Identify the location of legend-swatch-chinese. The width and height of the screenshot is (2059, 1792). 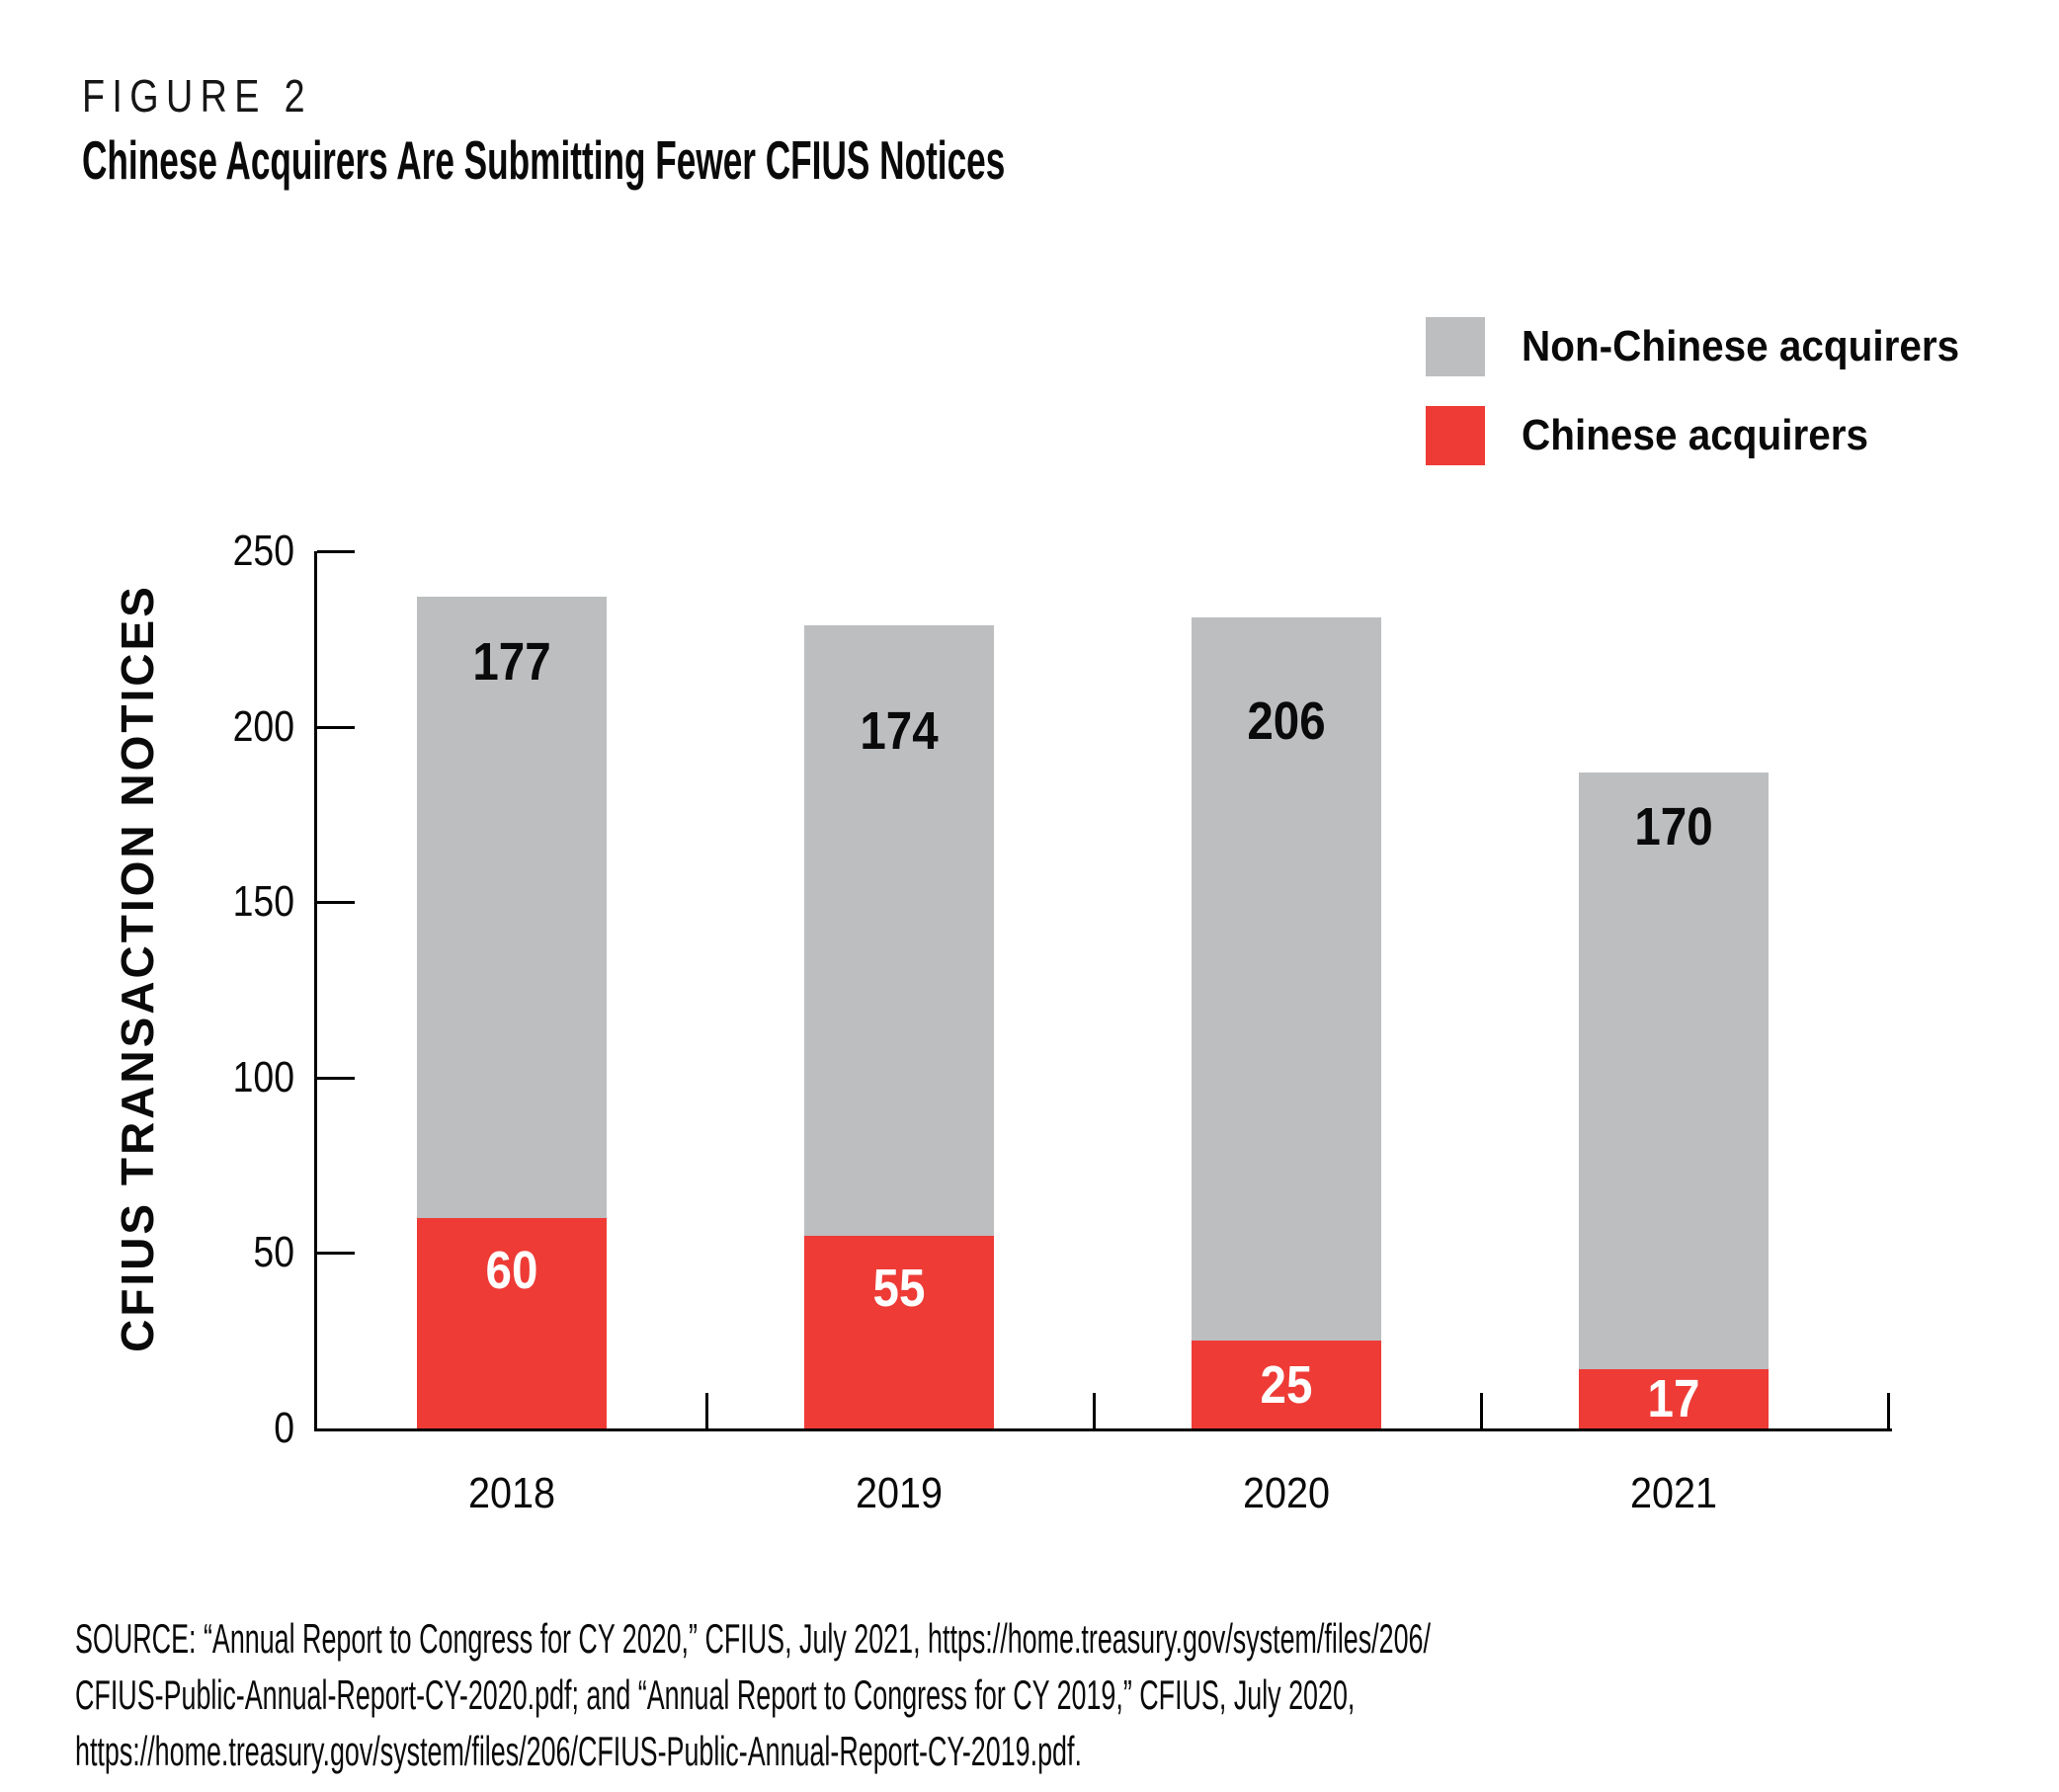
(1455, 435).